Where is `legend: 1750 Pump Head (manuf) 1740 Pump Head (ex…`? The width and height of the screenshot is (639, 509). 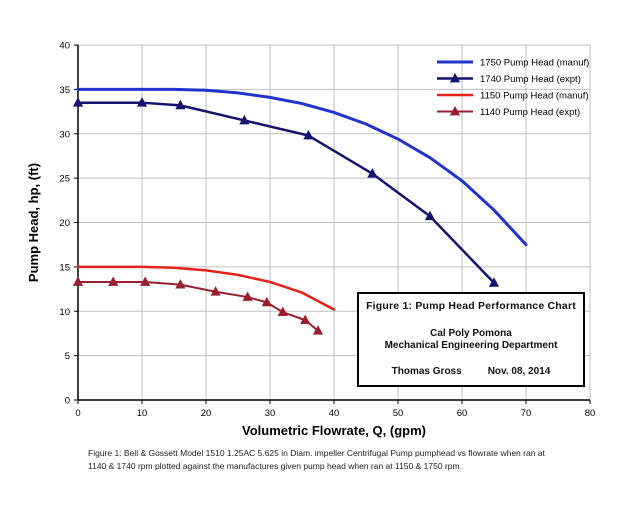 legend: 1750 Pump Head (manuf) 1740 Pump Head (ex… is located at coordinates (513, 88).